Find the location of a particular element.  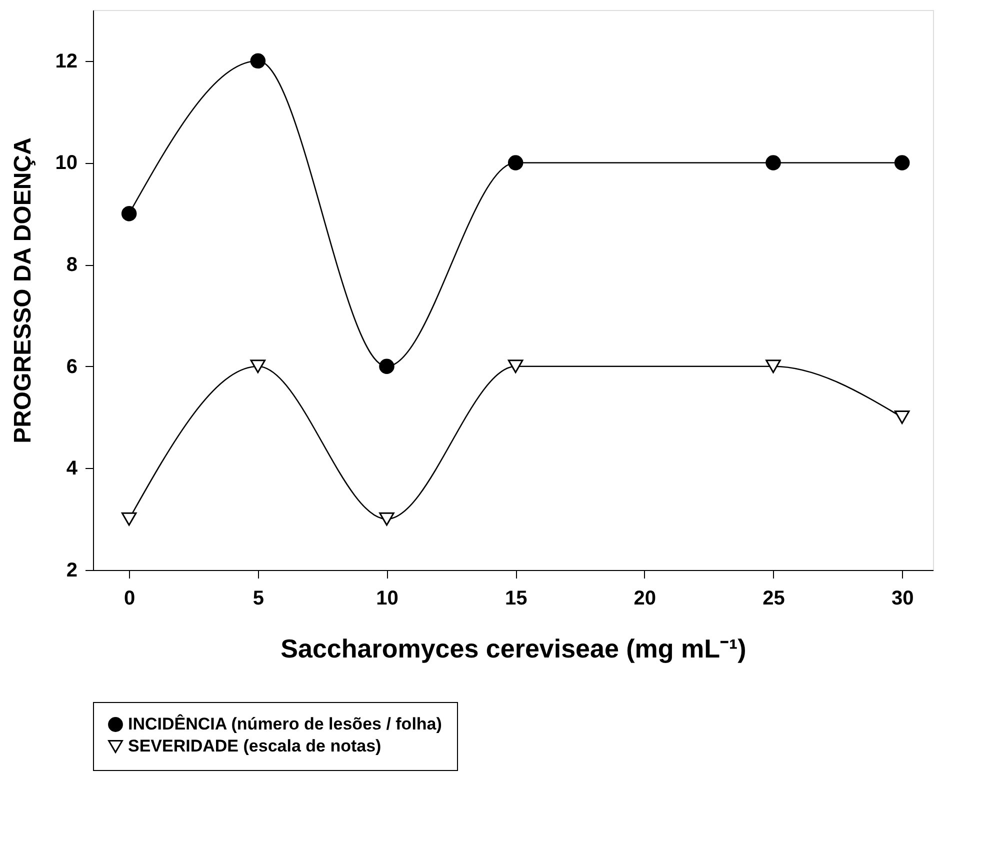

y-tick-label: 2 is located at coordinates (72, 571).